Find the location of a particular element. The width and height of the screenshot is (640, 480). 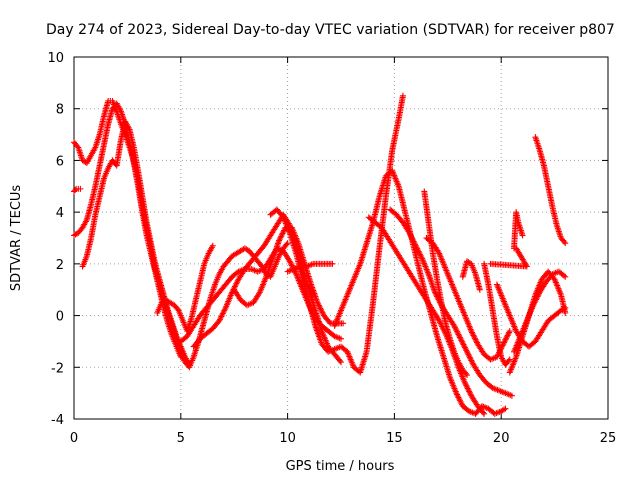

x-tick-label: 0 is located at coordinates (74, 438).